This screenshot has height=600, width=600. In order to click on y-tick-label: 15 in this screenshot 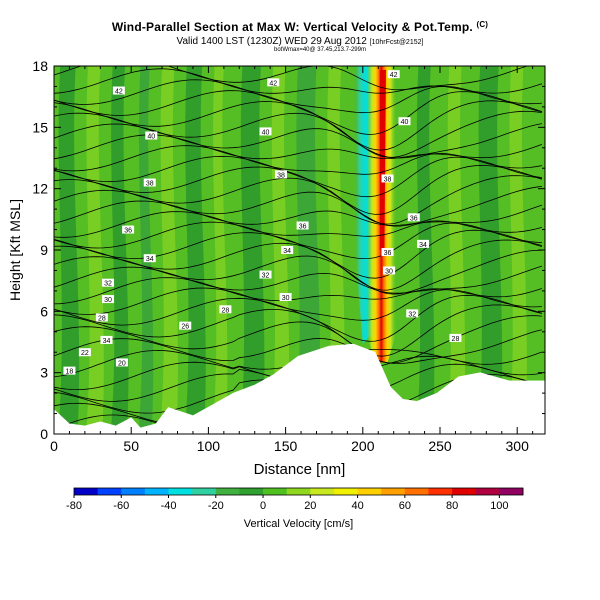, I will do `click(40, 127)`.